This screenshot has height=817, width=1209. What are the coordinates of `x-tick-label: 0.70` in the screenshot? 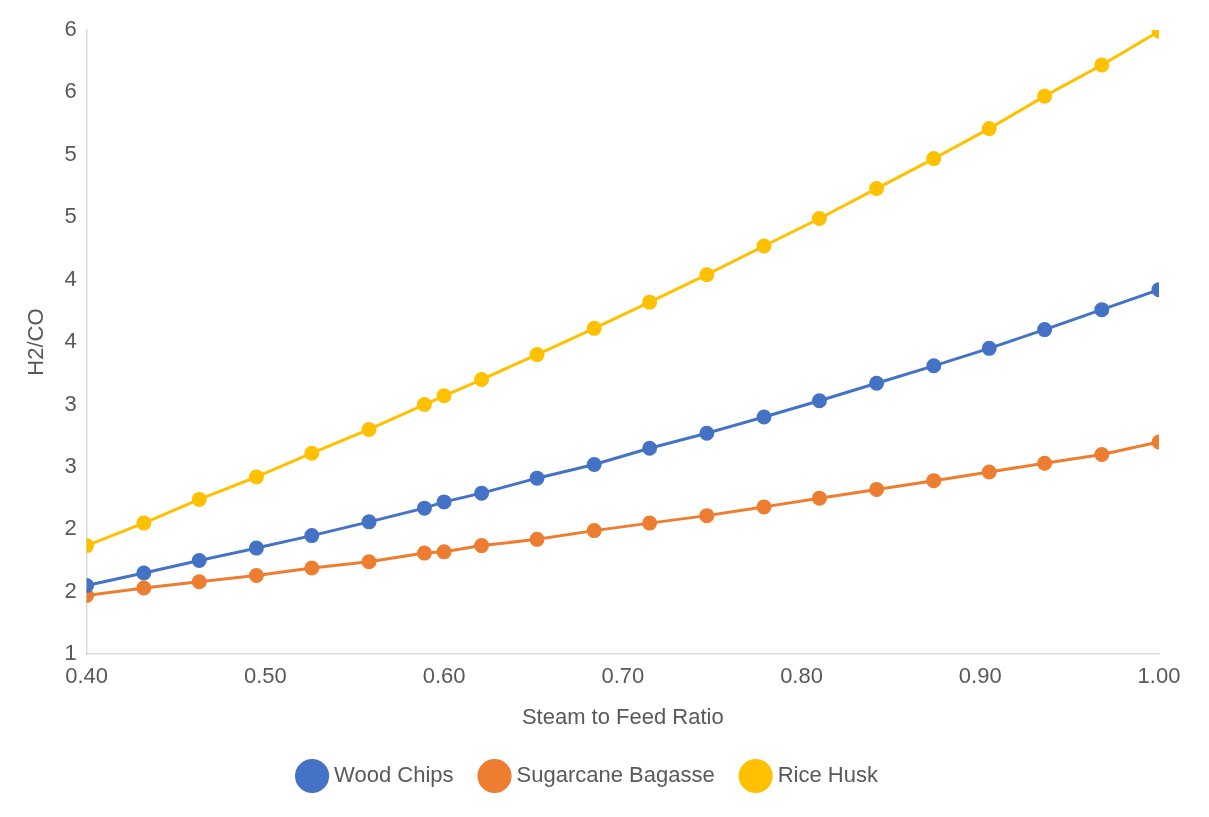 It's located at (623, 676).